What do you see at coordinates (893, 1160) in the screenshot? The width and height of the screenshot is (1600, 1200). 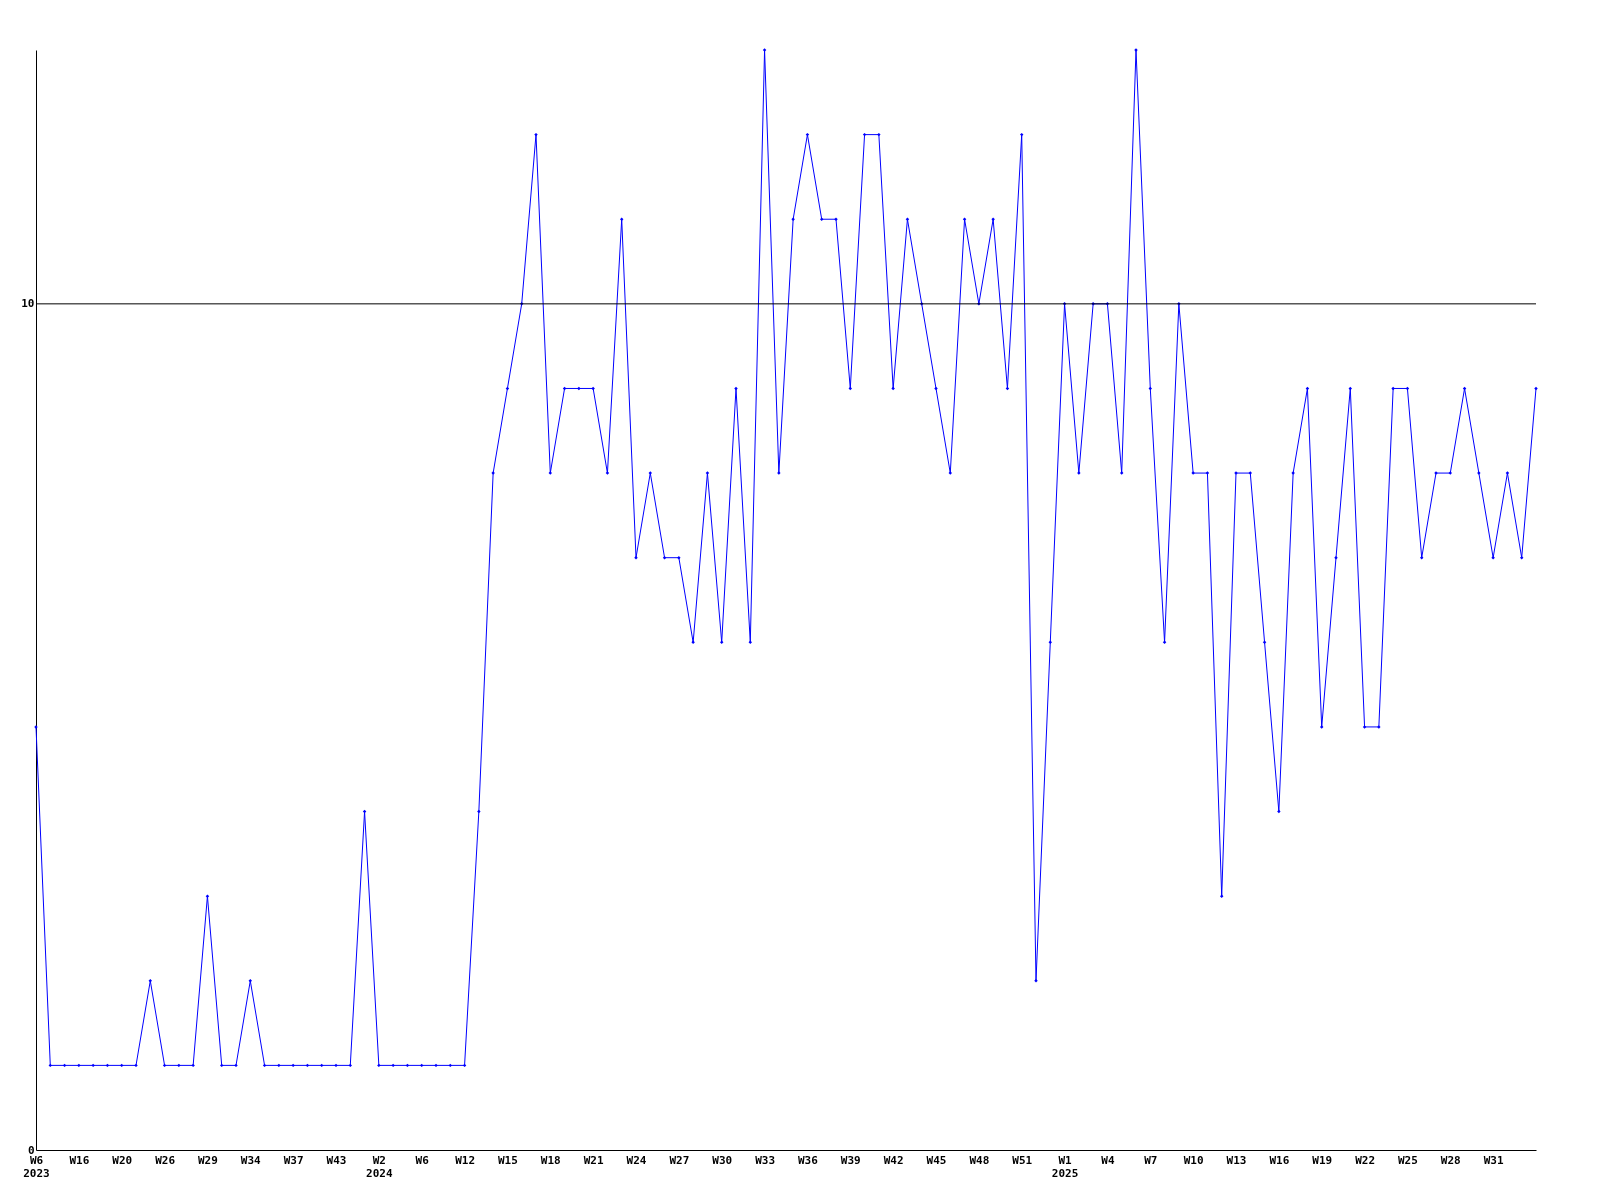 I see `x-tick-label: W42` at bounding box center [893, 1160].